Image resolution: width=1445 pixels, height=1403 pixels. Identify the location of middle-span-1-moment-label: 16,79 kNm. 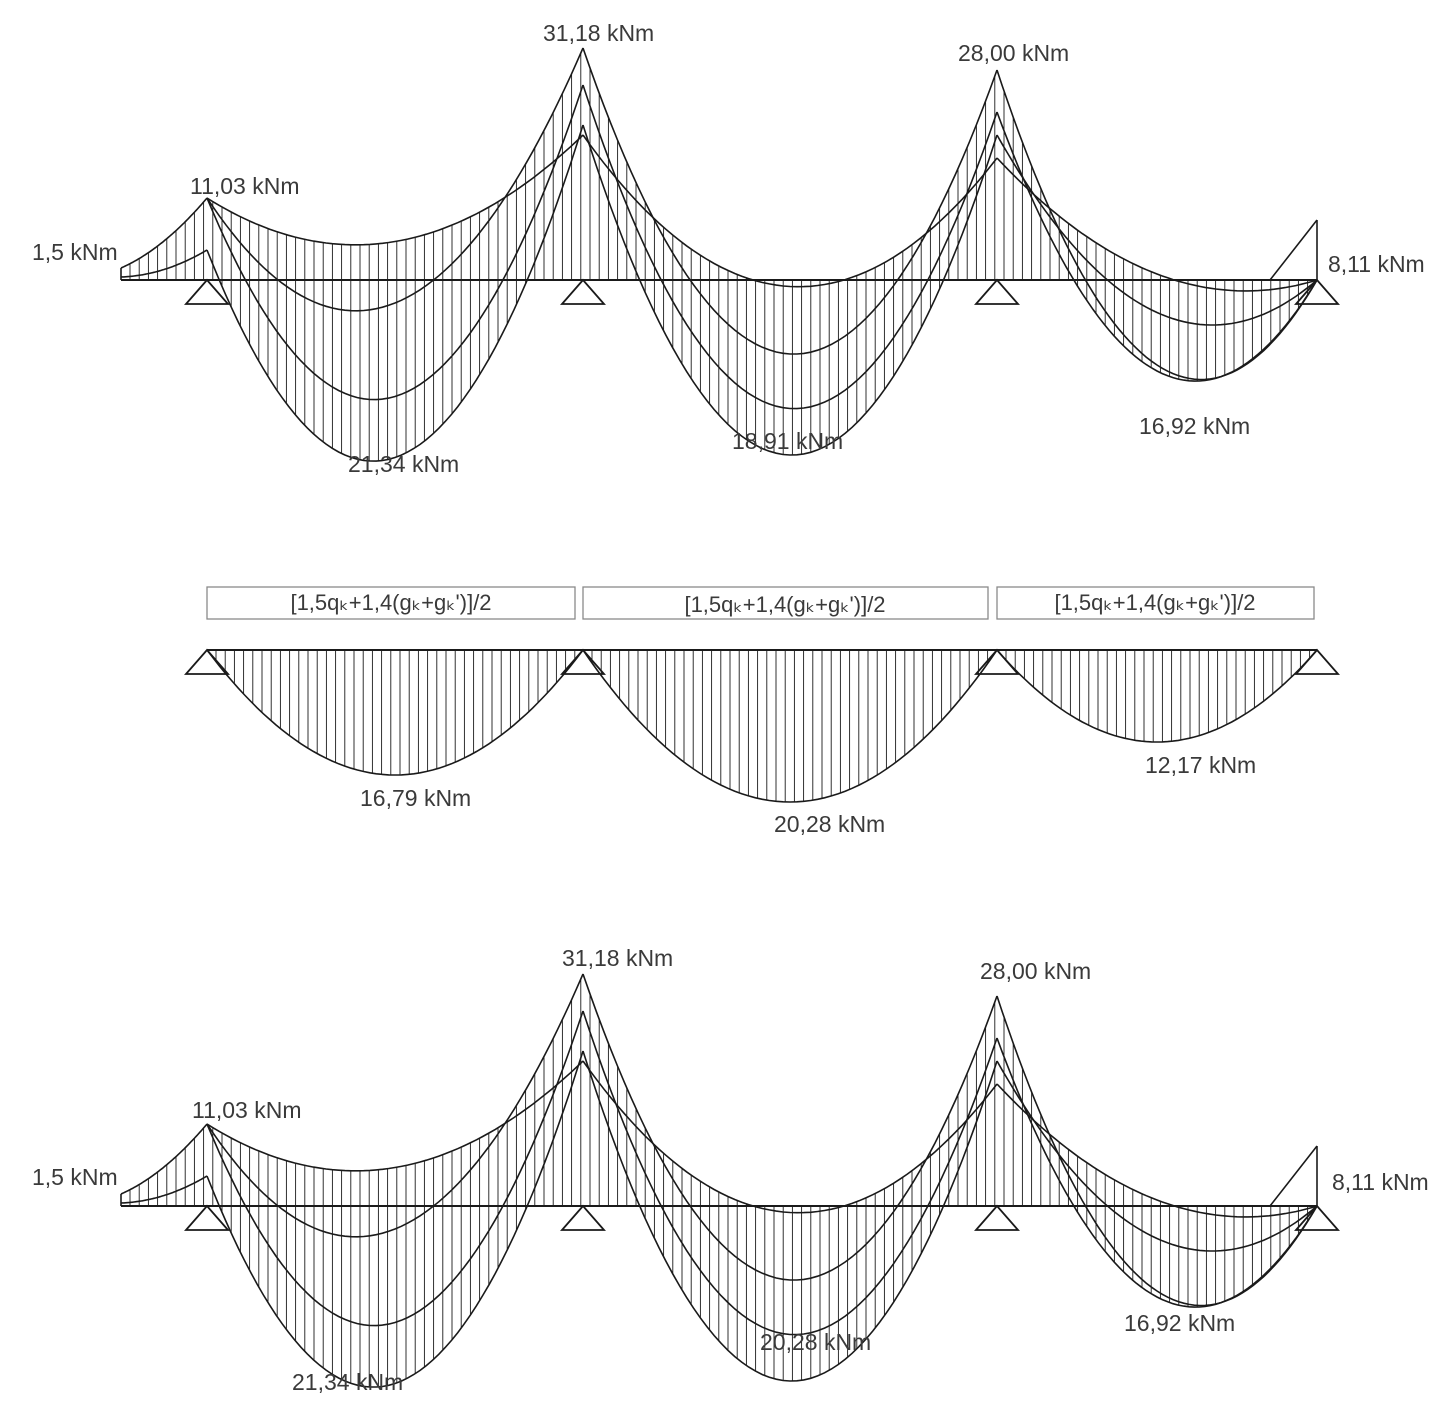
(415, 798).